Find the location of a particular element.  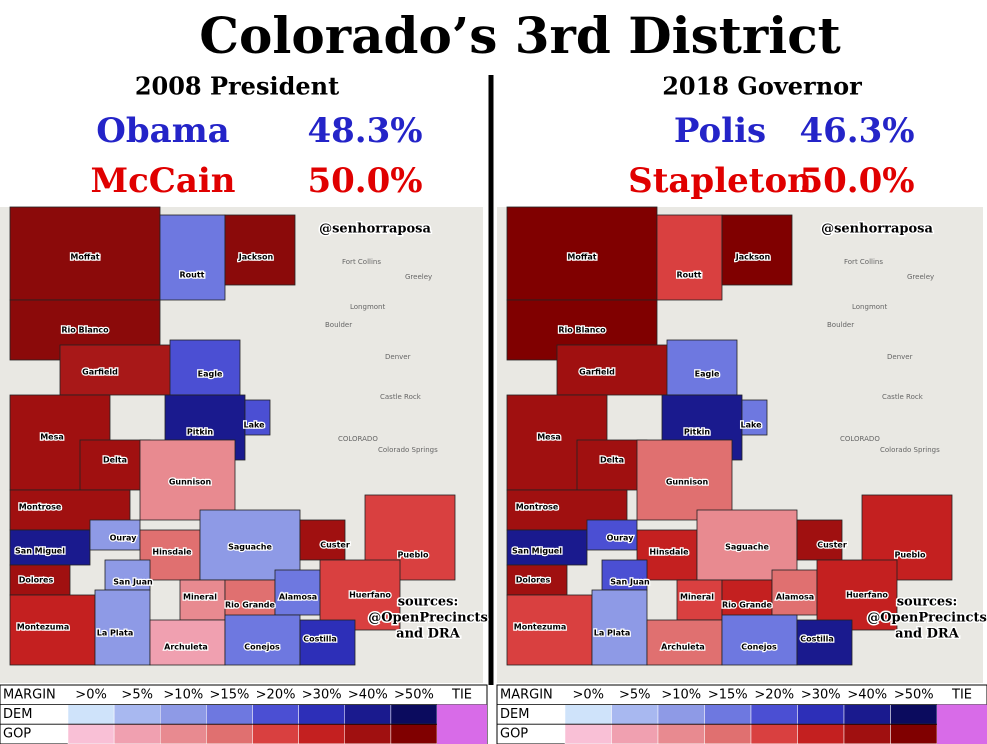

county-label: Montrose is located at coordinates (537, 507).